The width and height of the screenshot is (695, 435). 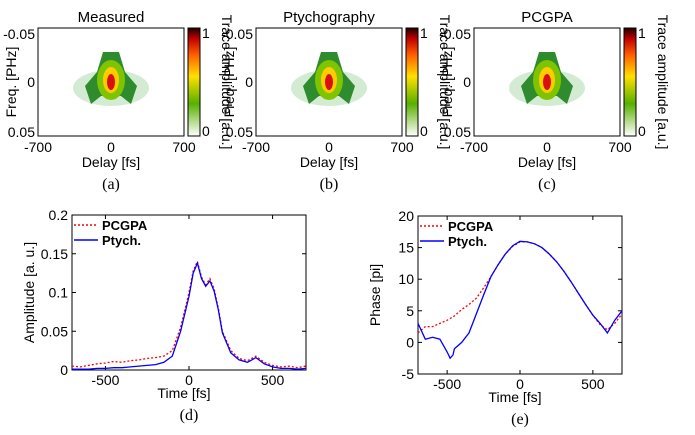 I want to click on panel-title: Ptychography, so click(x=329, y=17).